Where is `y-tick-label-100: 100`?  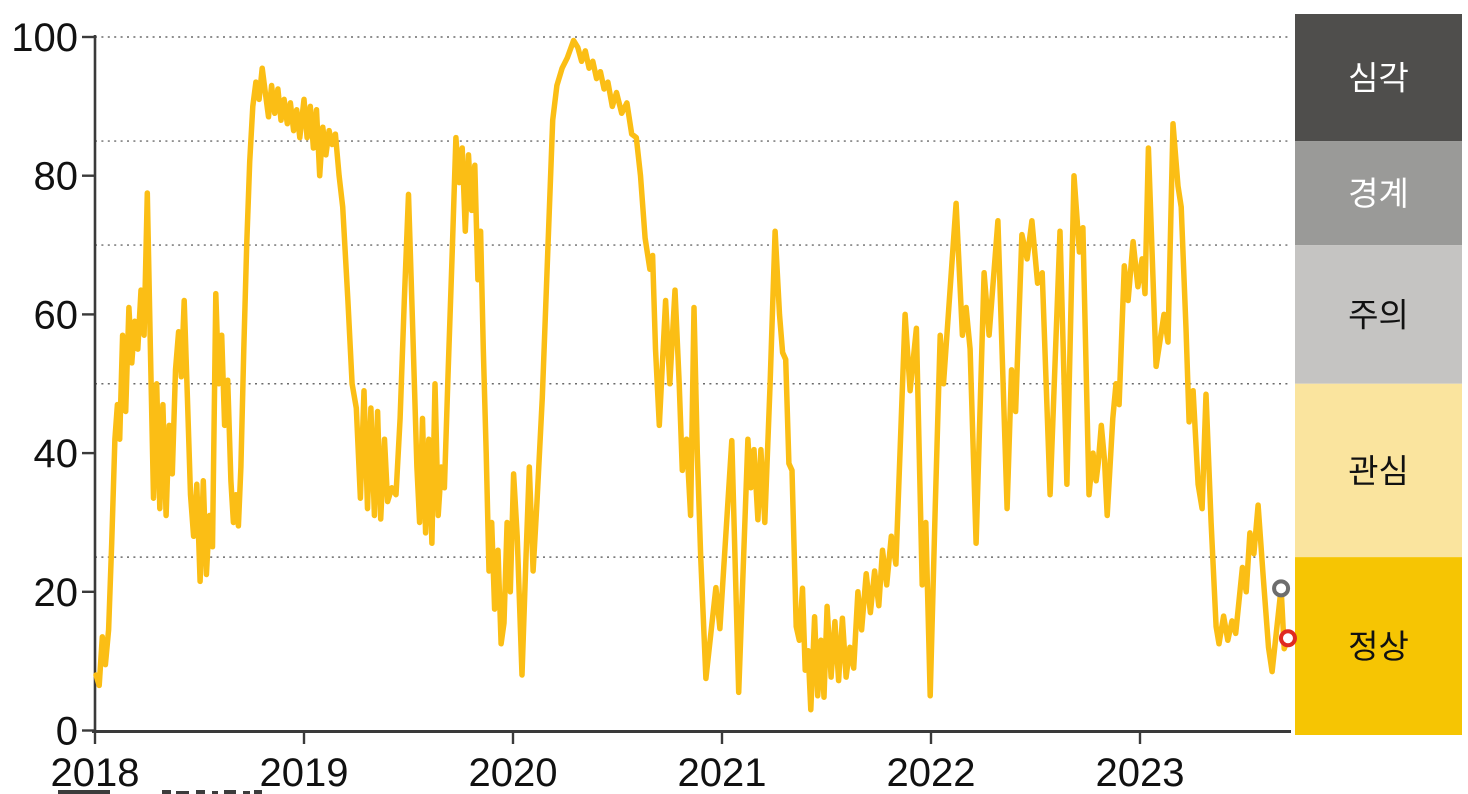
y-tick-label-100: 100 is located at coordinates (44, 38).